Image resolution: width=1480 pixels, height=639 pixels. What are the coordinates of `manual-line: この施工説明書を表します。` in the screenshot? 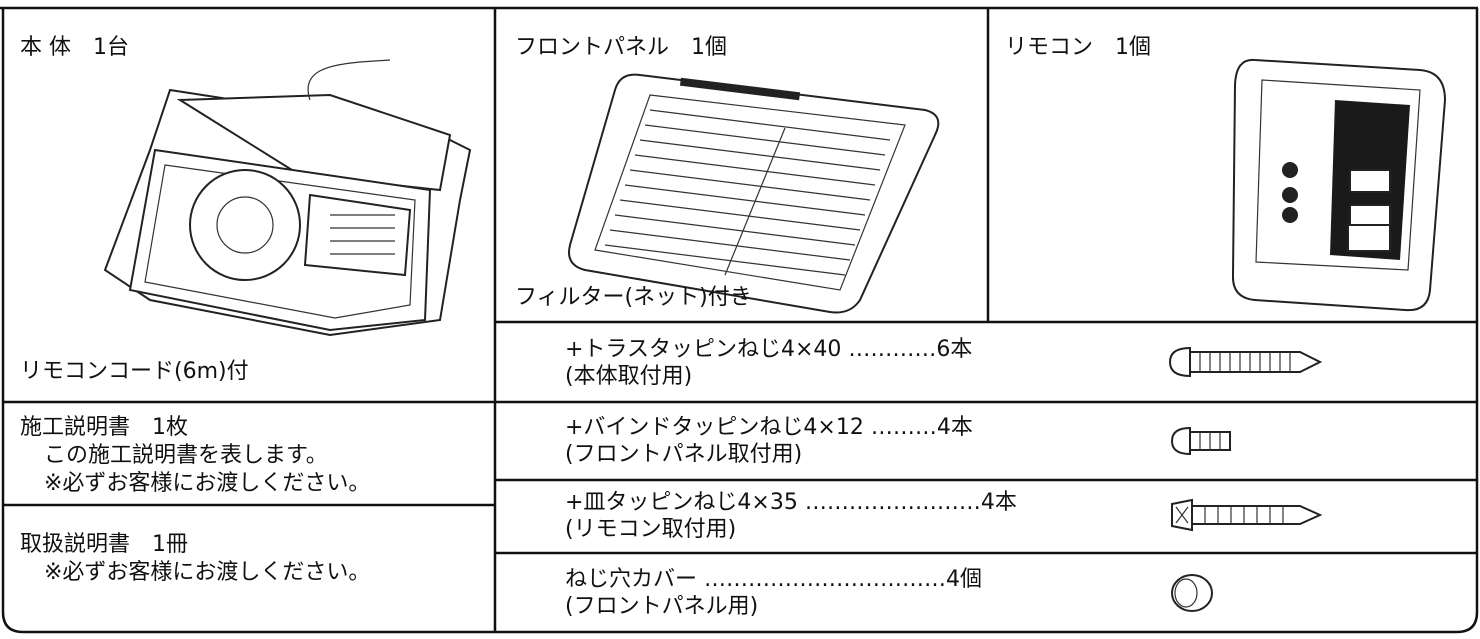 It's located at (186, 455).